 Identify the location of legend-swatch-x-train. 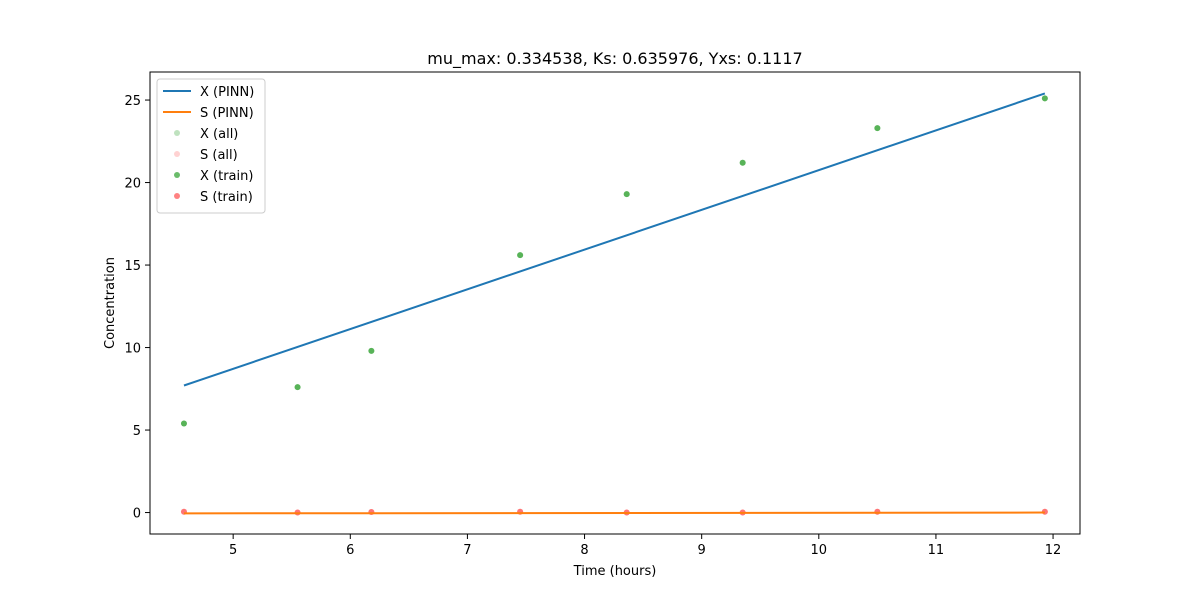
(177, 175).